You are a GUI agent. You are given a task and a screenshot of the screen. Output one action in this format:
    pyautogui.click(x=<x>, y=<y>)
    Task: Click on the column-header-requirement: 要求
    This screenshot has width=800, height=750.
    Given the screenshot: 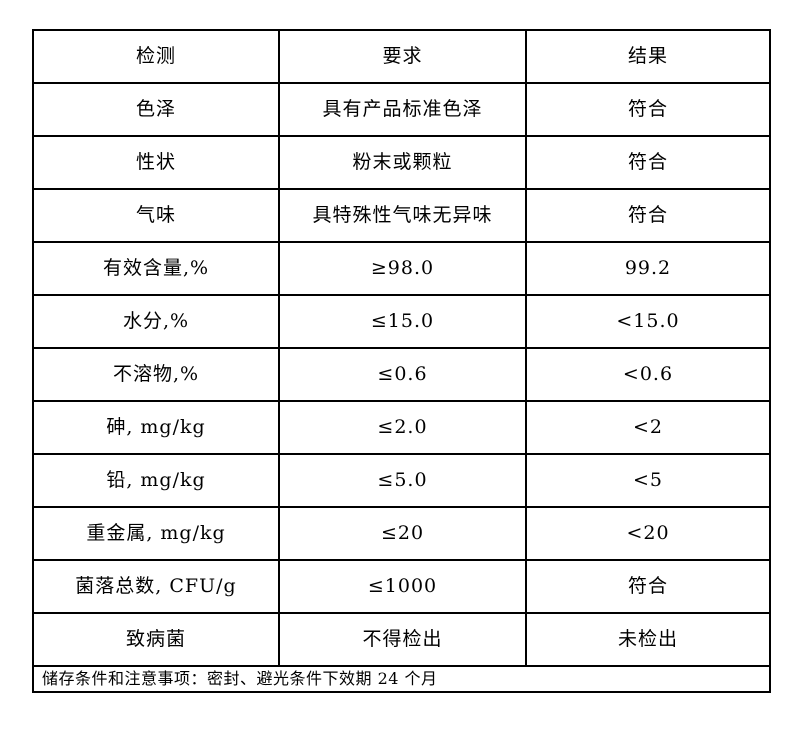 What is the action you would take?
    pyautogui.click(x=402, y=56)
    